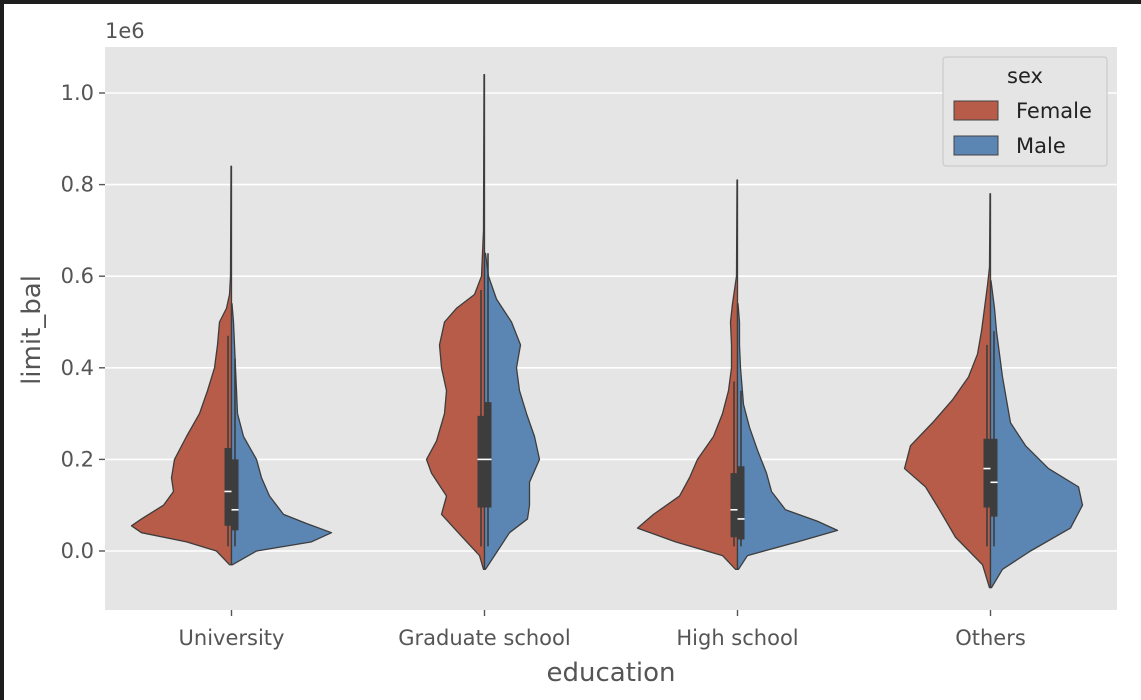 The height and width of the screenshot is (700, 1141). I want to click on y-axis-label: limit_bal, so click(32, 330).